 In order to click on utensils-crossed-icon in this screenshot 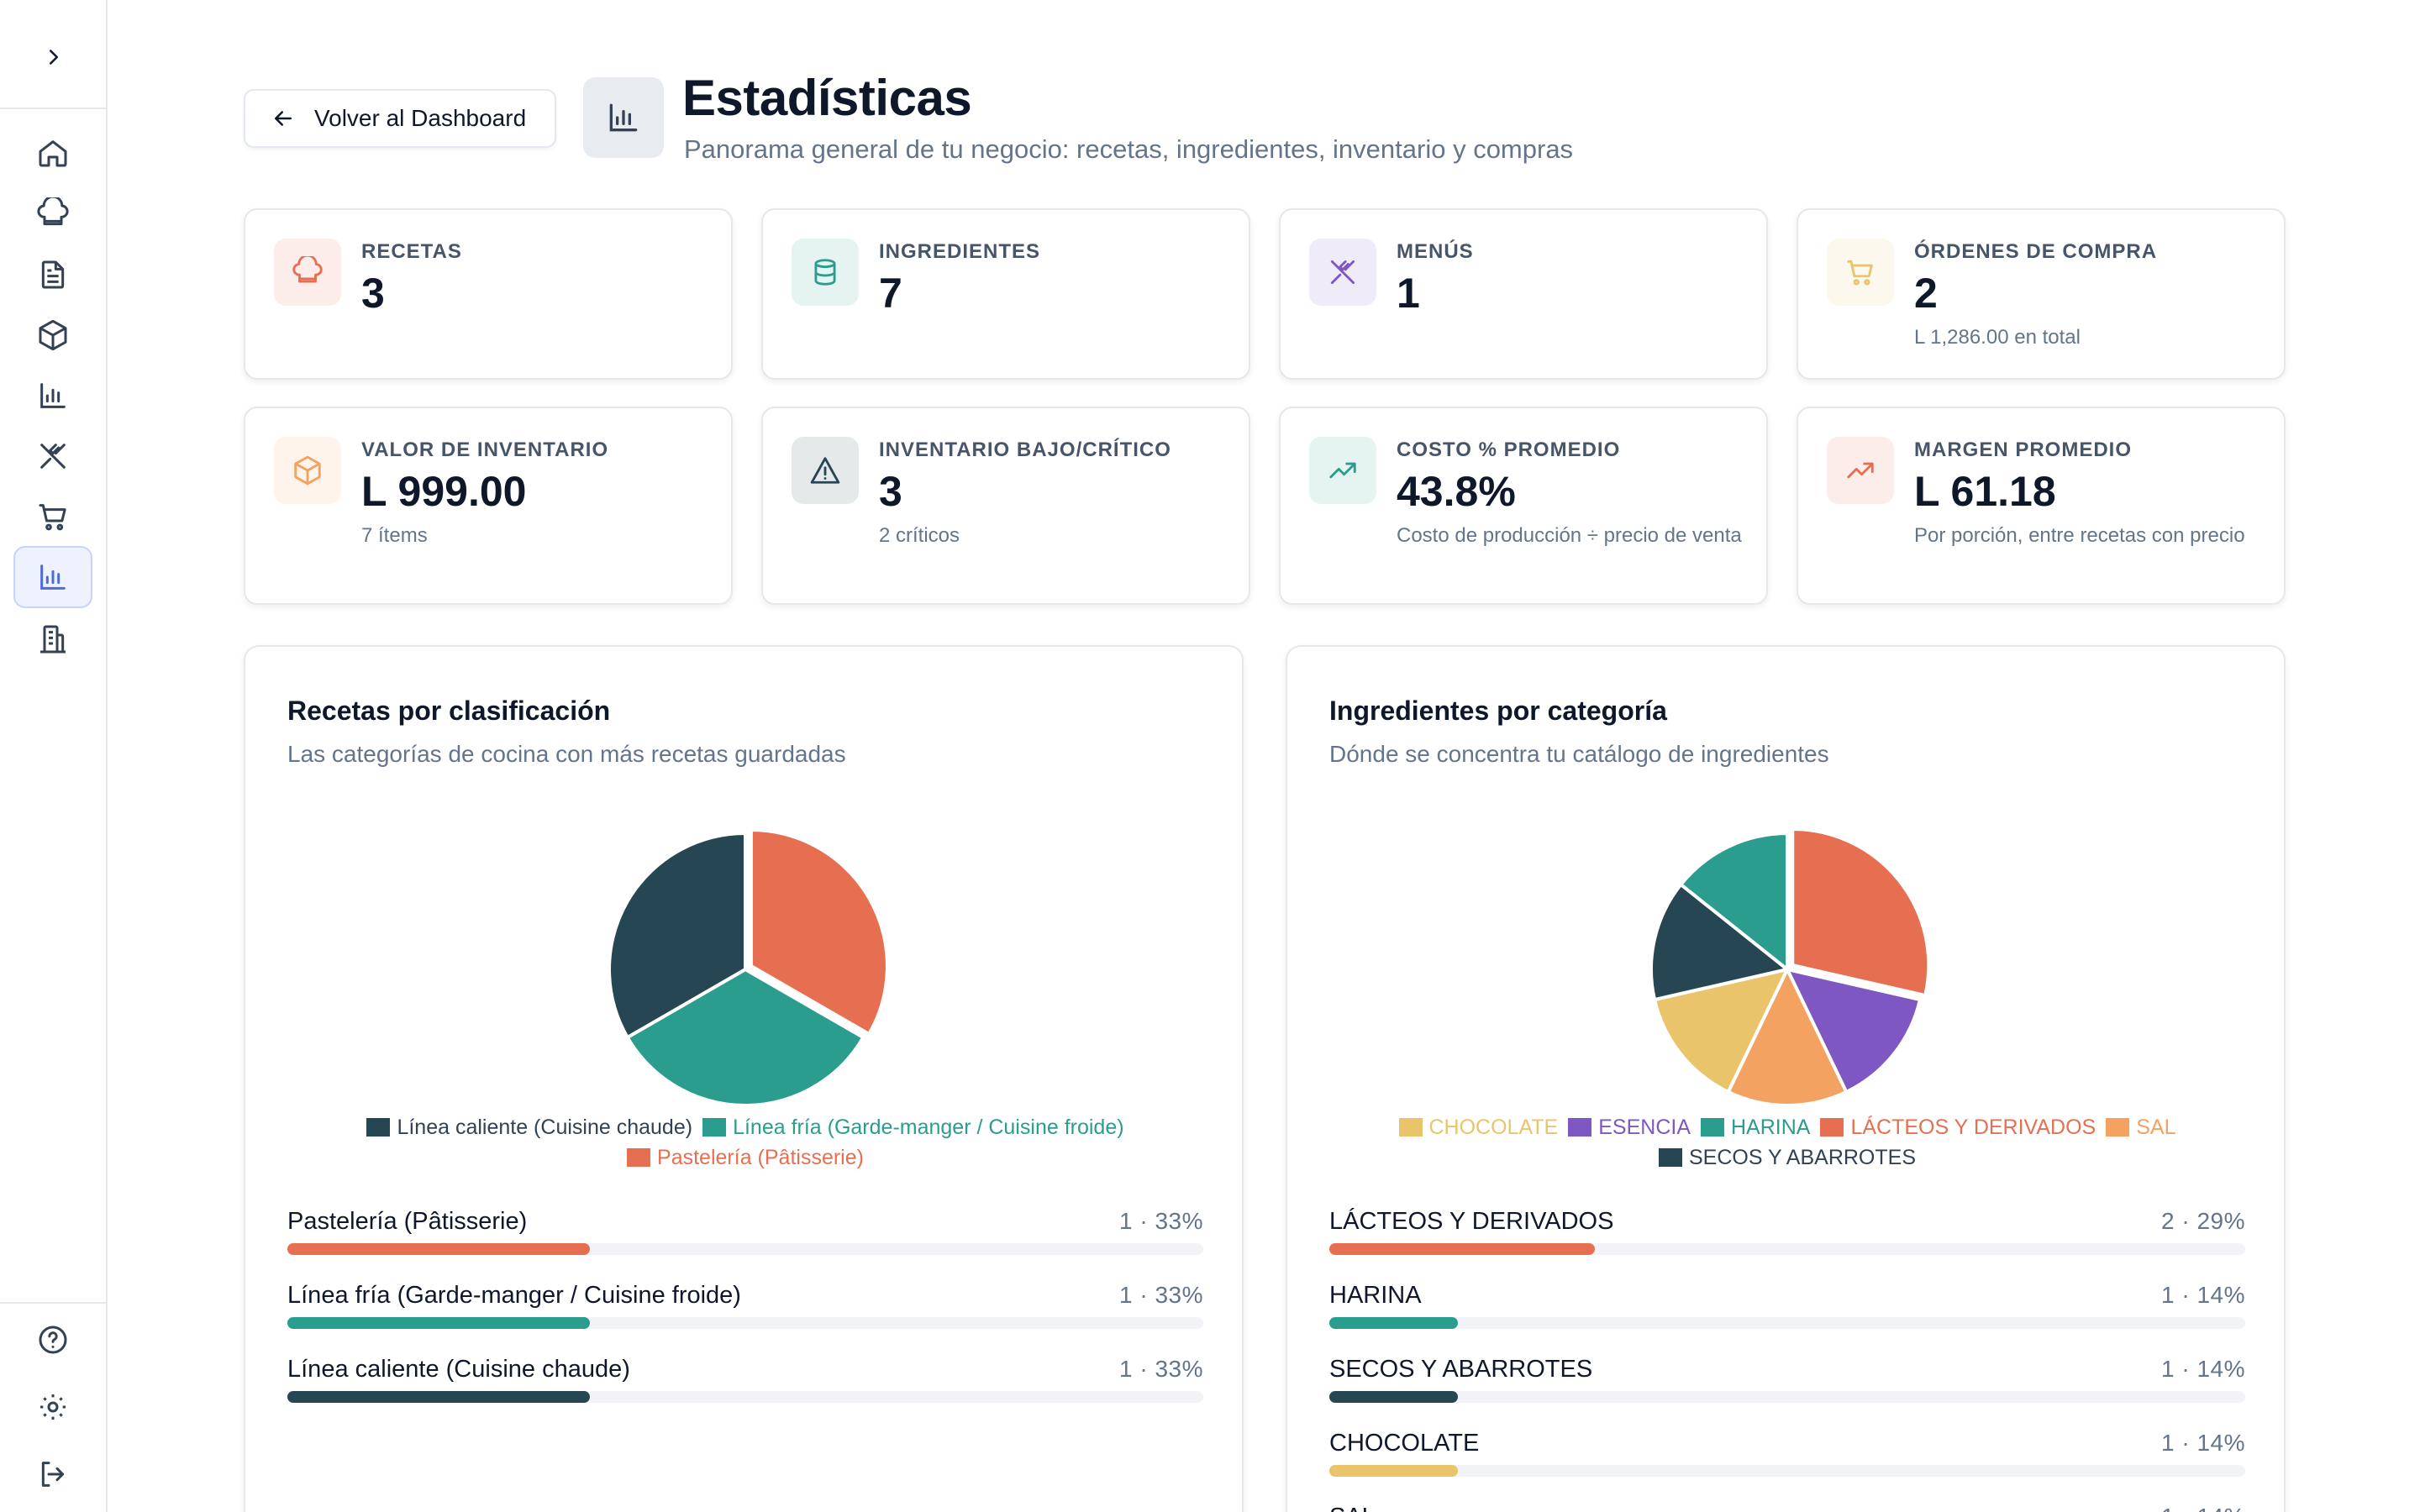, I will do `click(1343, 272)`.